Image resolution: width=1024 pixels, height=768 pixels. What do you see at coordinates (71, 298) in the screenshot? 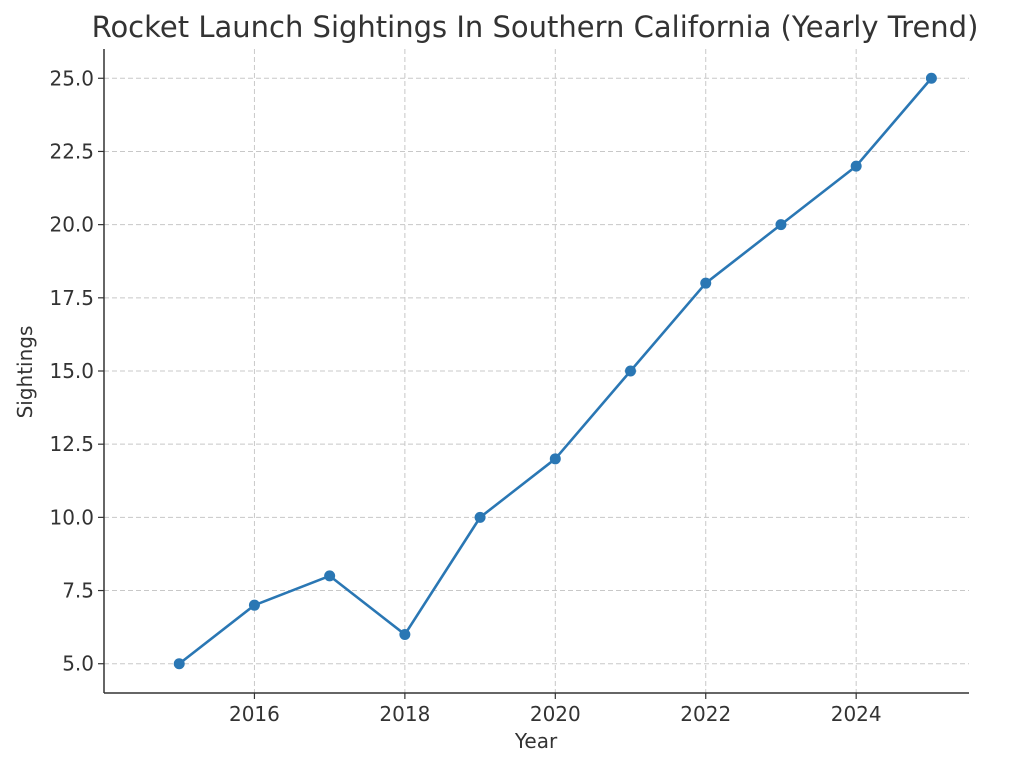
I see `y-tick-label: 17.5` at bounding box center [71, 298].